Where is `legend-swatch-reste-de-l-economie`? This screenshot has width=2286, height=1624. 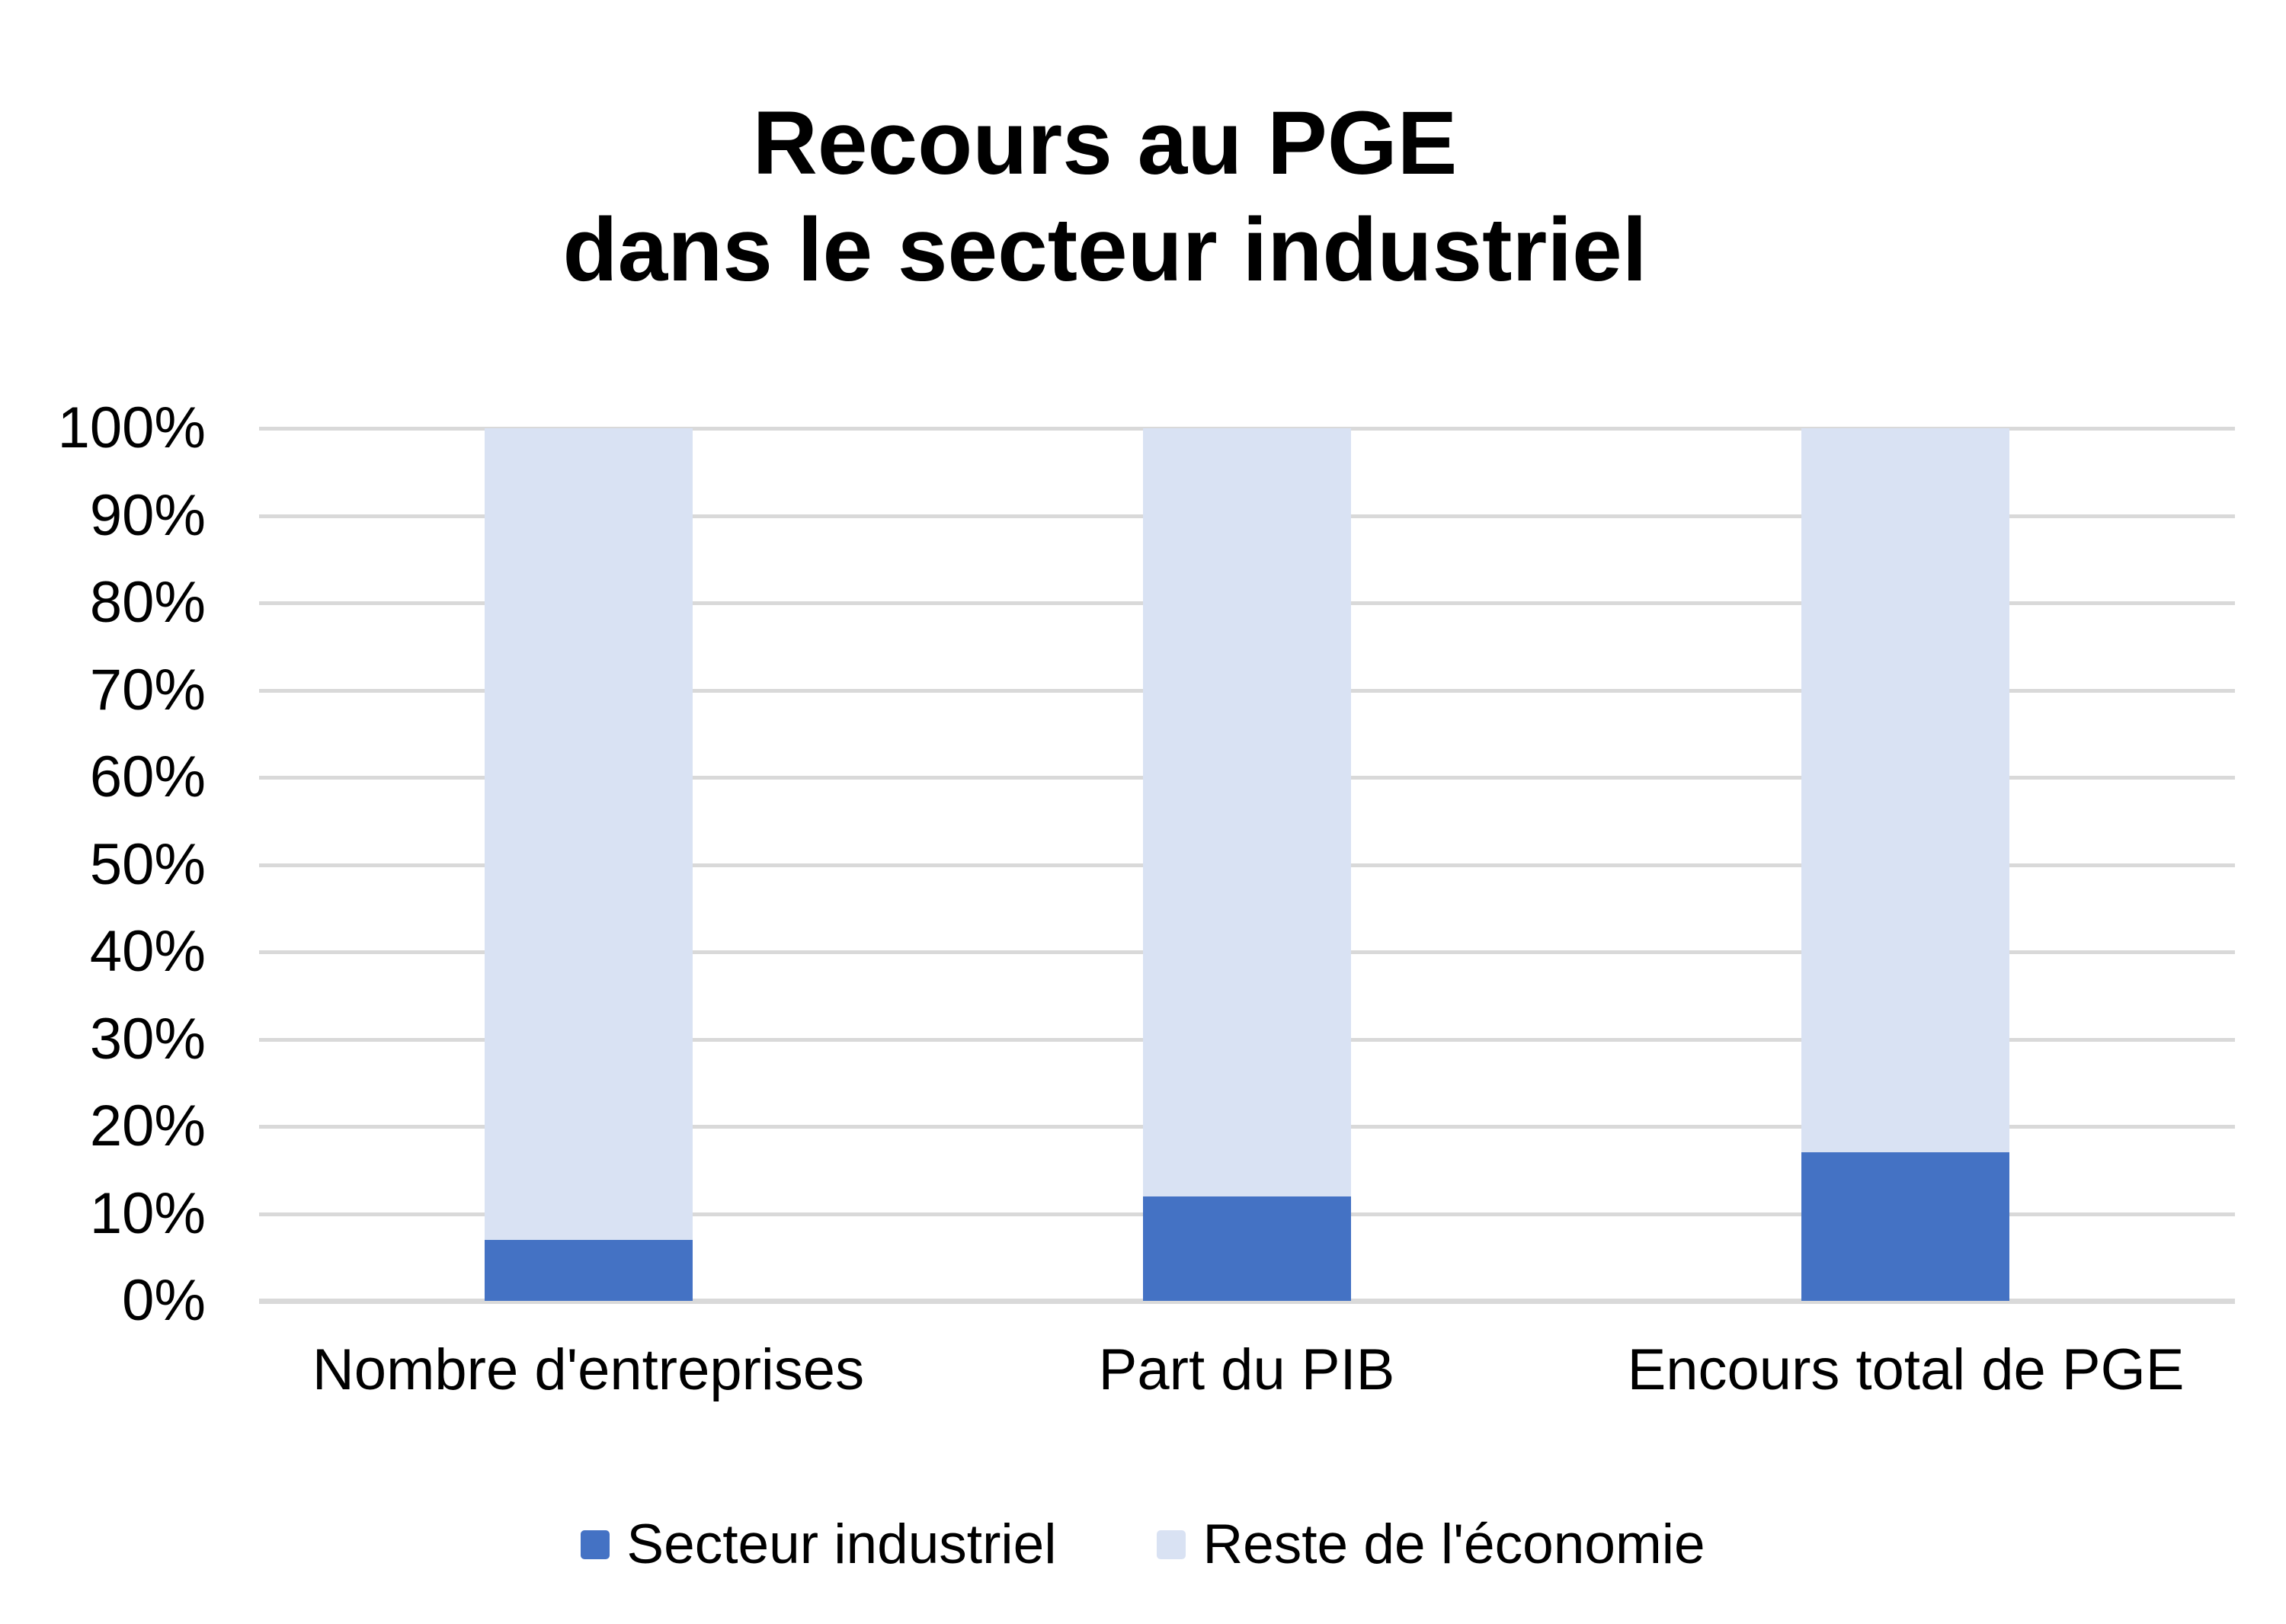 legend-swatch-reste-de-l-economie is located at coordinates (1172, 1545).